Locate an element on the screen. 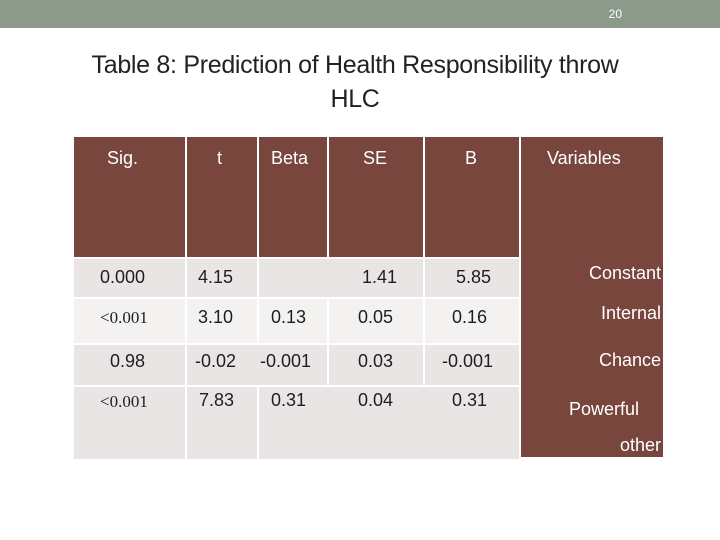  row-powerful-se: 0.04 is located at coordinates (377, 423).